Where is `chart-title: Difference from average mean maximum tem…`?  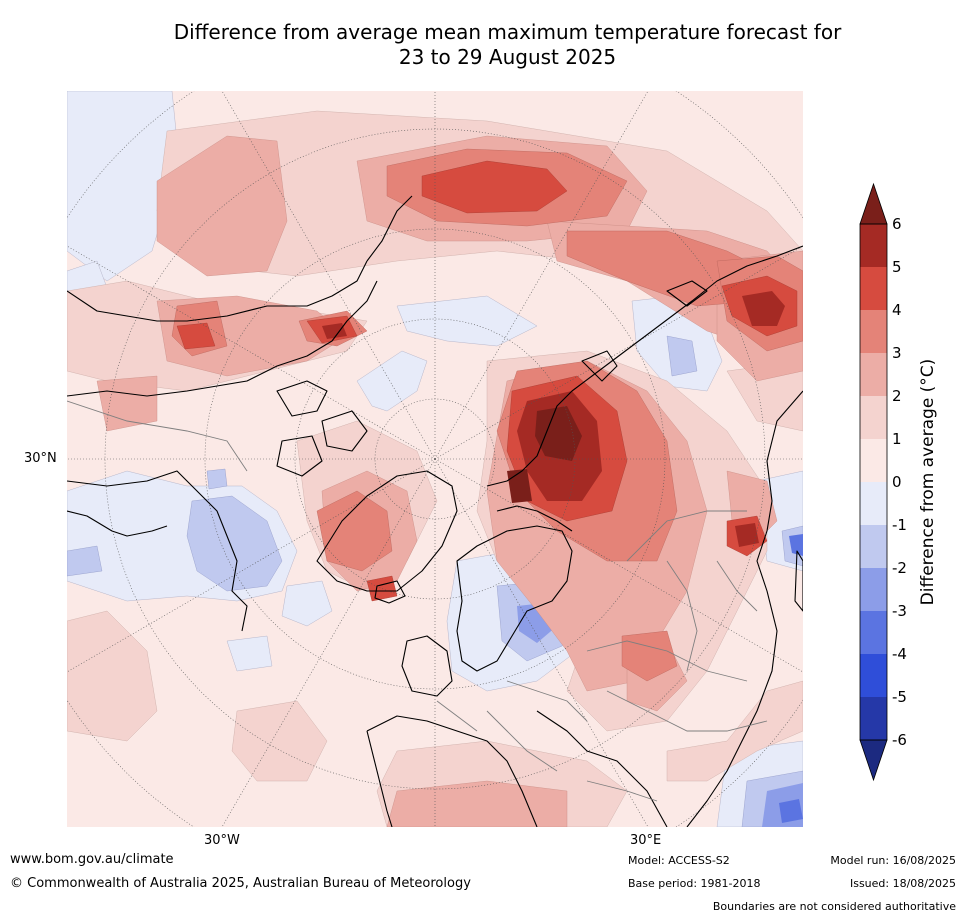
chart-title: Difference from average mean maximum tem… is located at coordinates (507, 45).